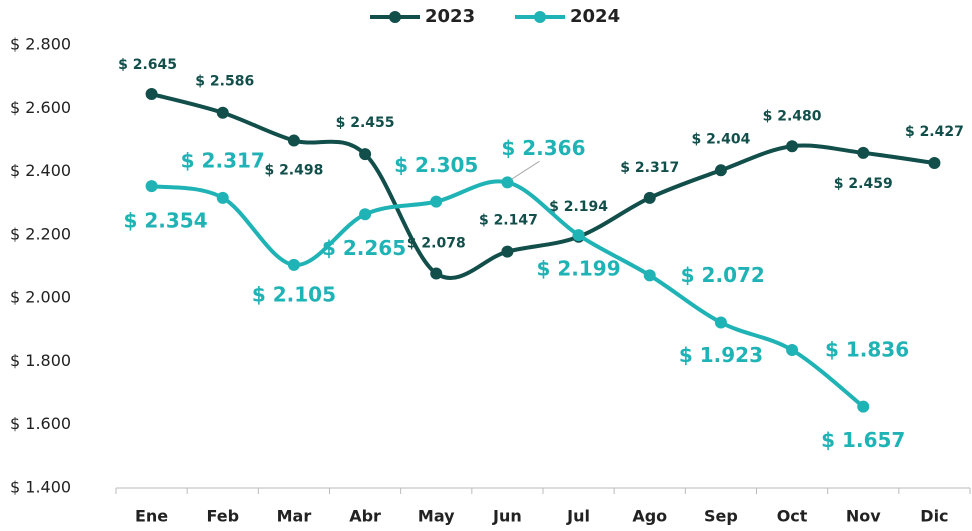 The height and width of the screenshot is (531, 972). I want to click on data-label: $ 2.354, so click(166, 221).